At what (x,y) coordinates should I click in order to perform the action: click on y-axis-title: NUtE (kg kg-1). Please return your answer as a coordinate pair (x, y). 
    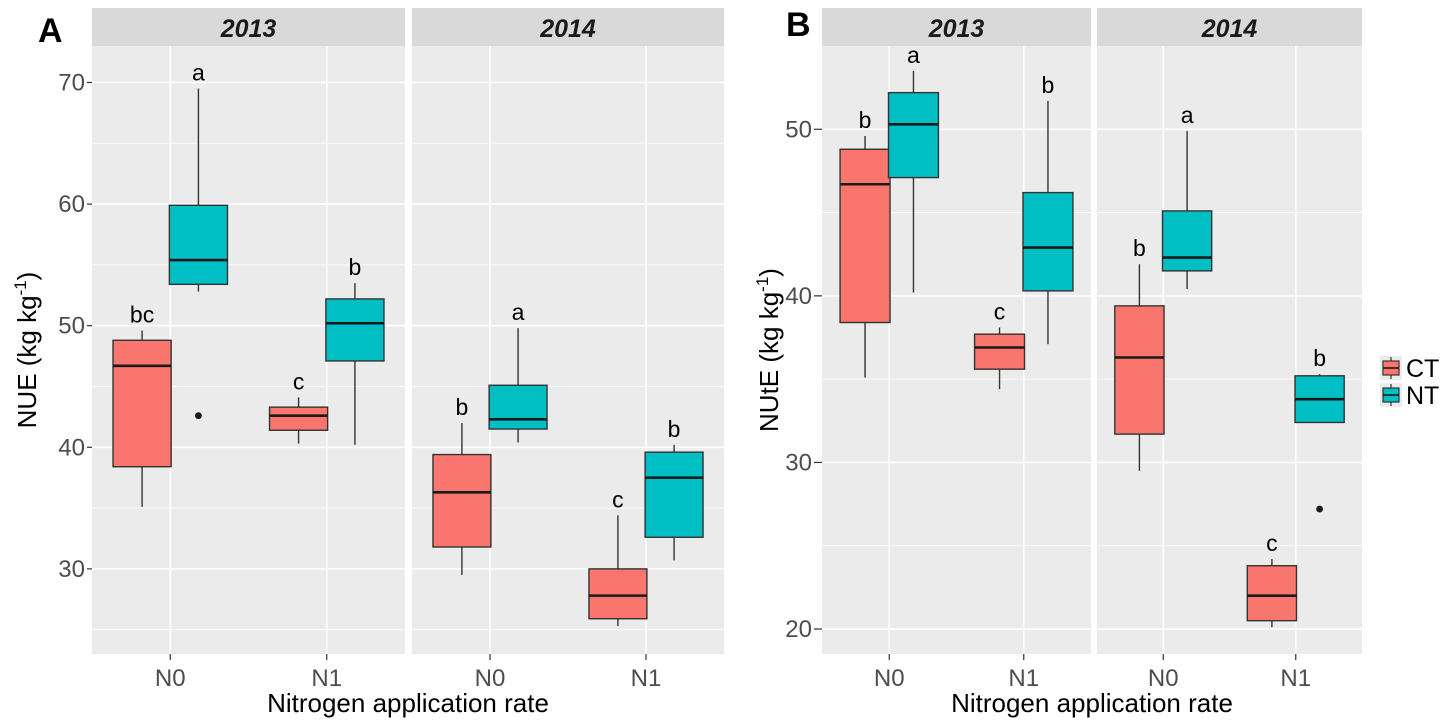
    Looking at the image, I should click on (768, 350).